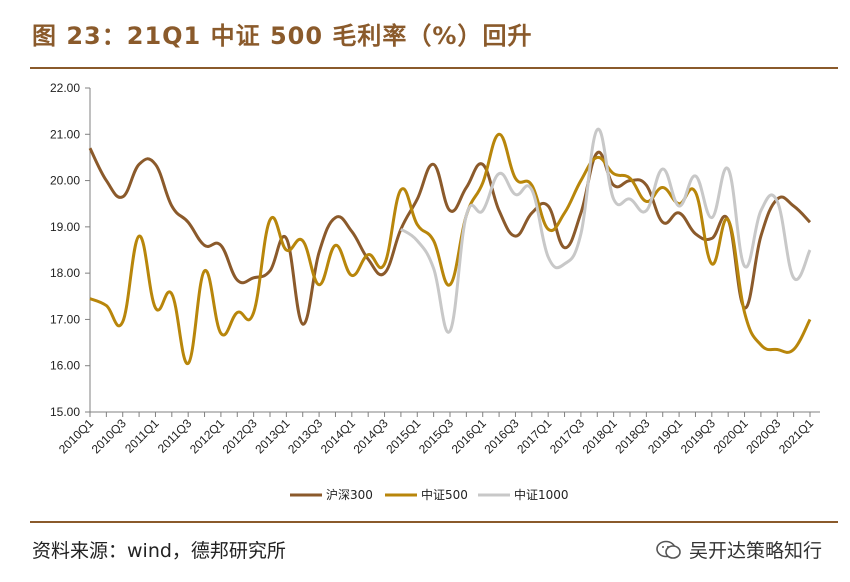  I want to click on y-tick-label: 15.00, so click(65, 412).